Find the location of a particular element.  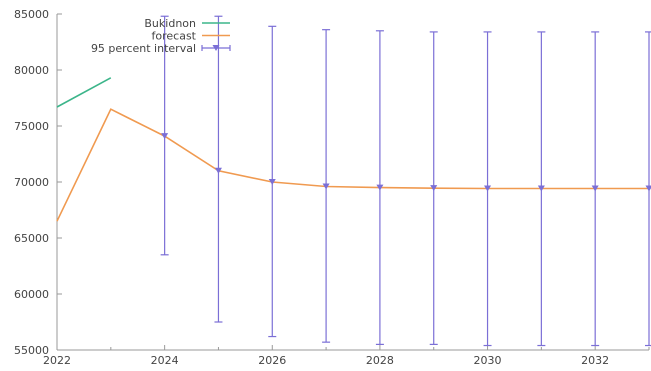

bukidnon-line is located at coordinates (84, 92).